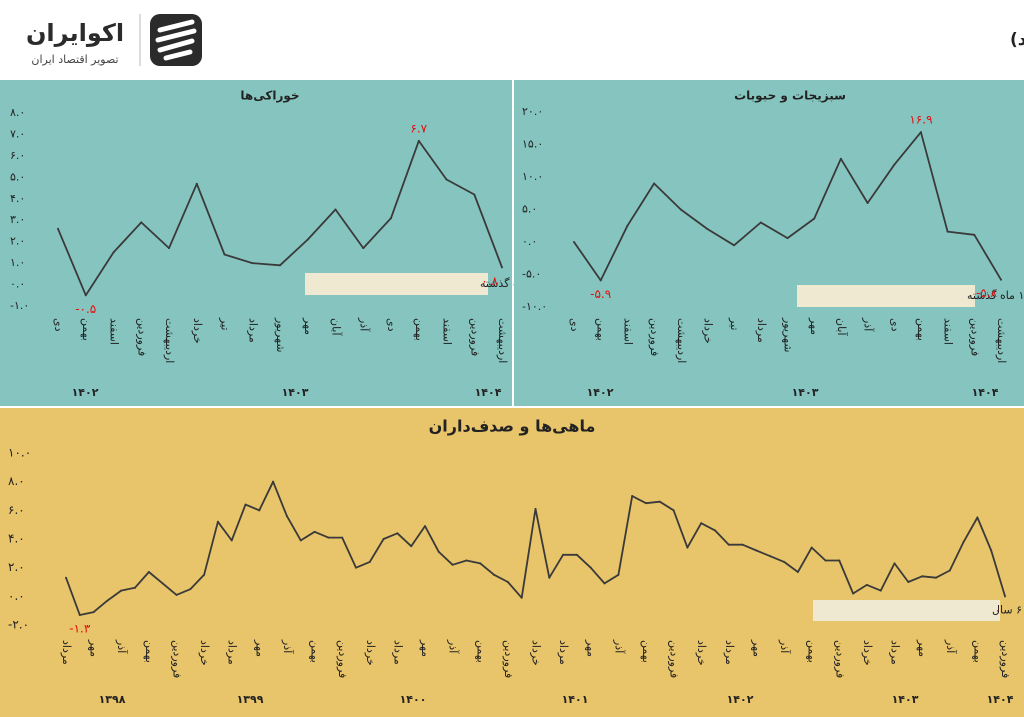 This screenshot has width=1024, height=717. Describe the element at coordinates (531, 274) in the screenshot. I see `y-tick-label: -۵.۰` at that location.